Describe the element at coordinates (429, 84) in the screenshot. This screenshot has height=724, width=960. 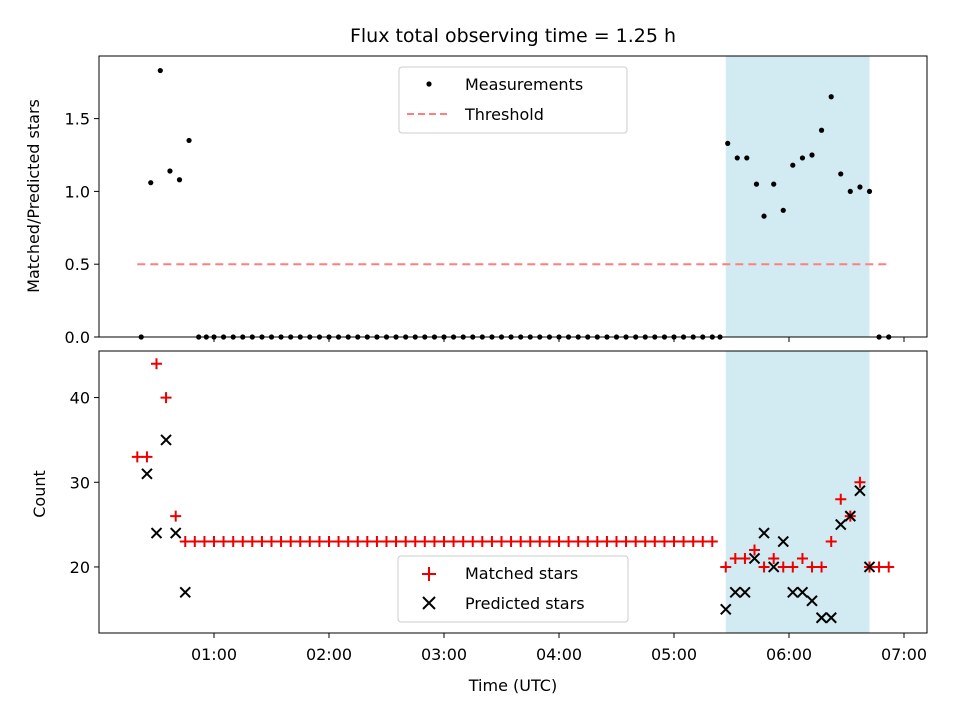
I see `measurement-legend-marker` at that location.